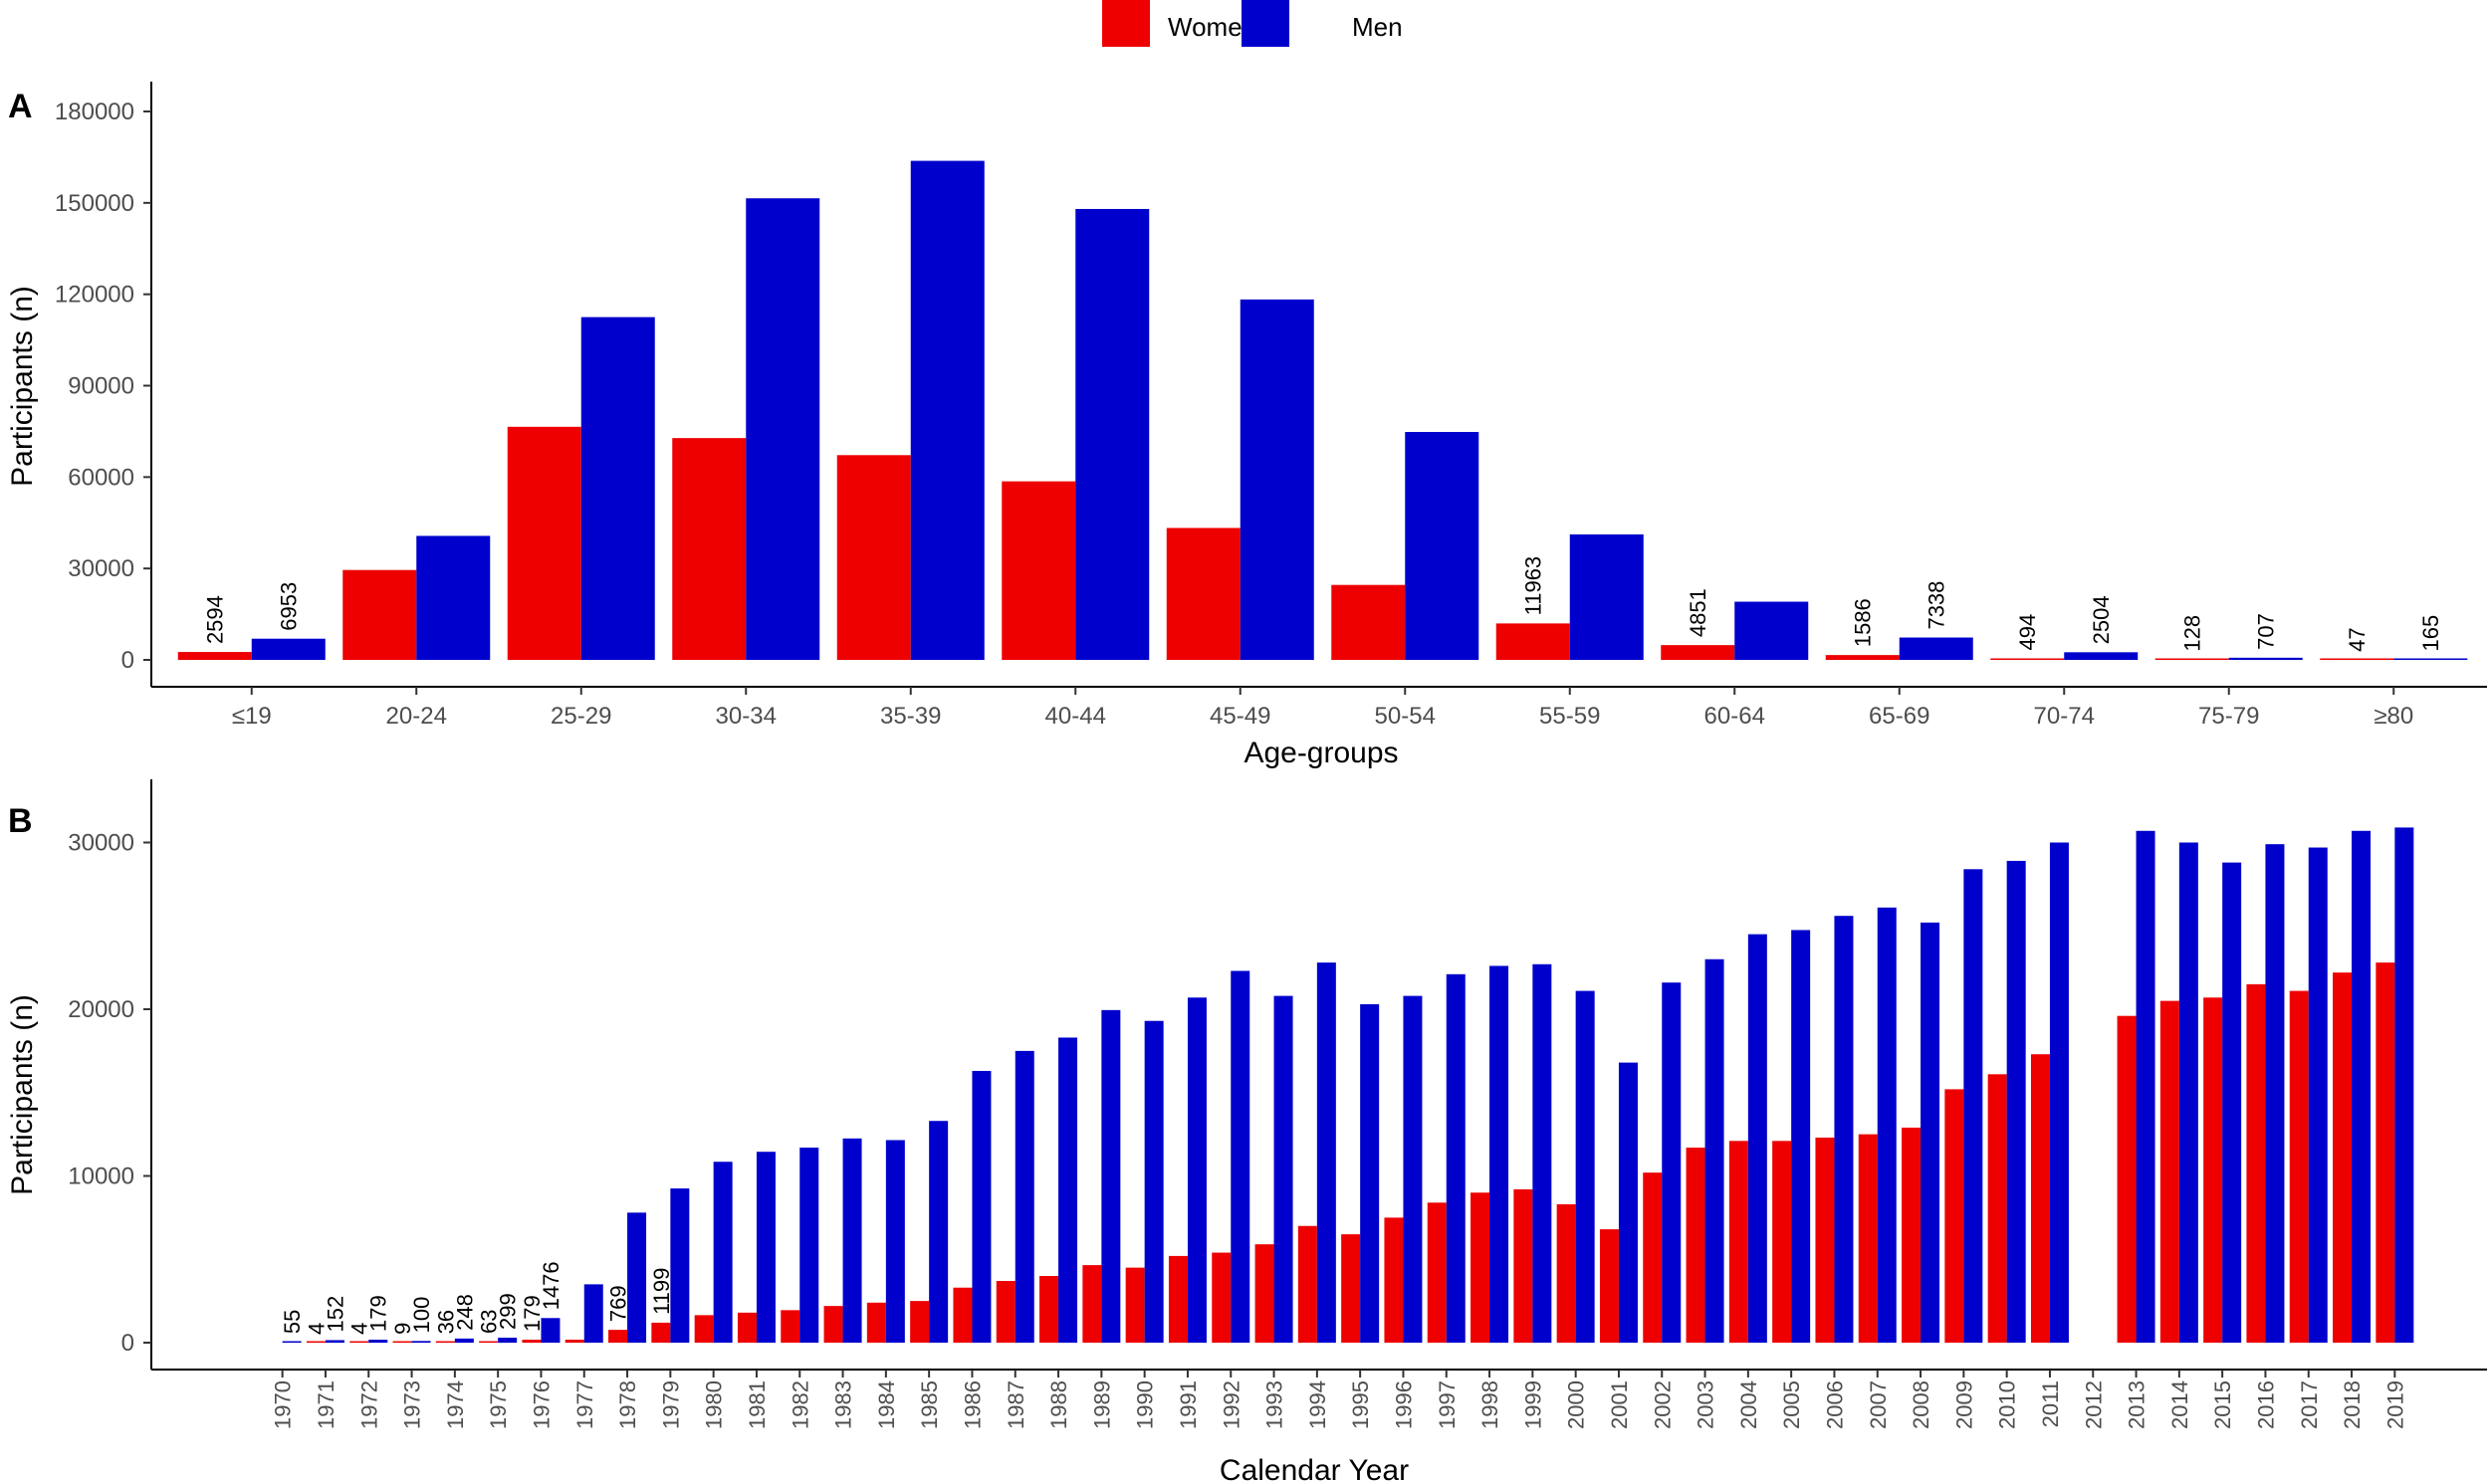 This screenshot has height=1484, width=2489. What do you see at coordinates (412, 1404) in the screenshot?
I see `x-tick-label: 1973` at bounding box center [412, 1404].